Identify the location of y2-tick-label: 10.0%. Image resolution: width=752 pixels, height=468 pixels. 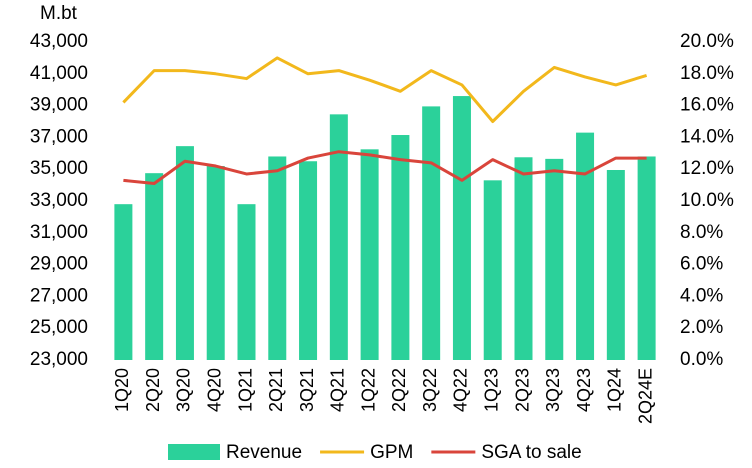
(707, 200).